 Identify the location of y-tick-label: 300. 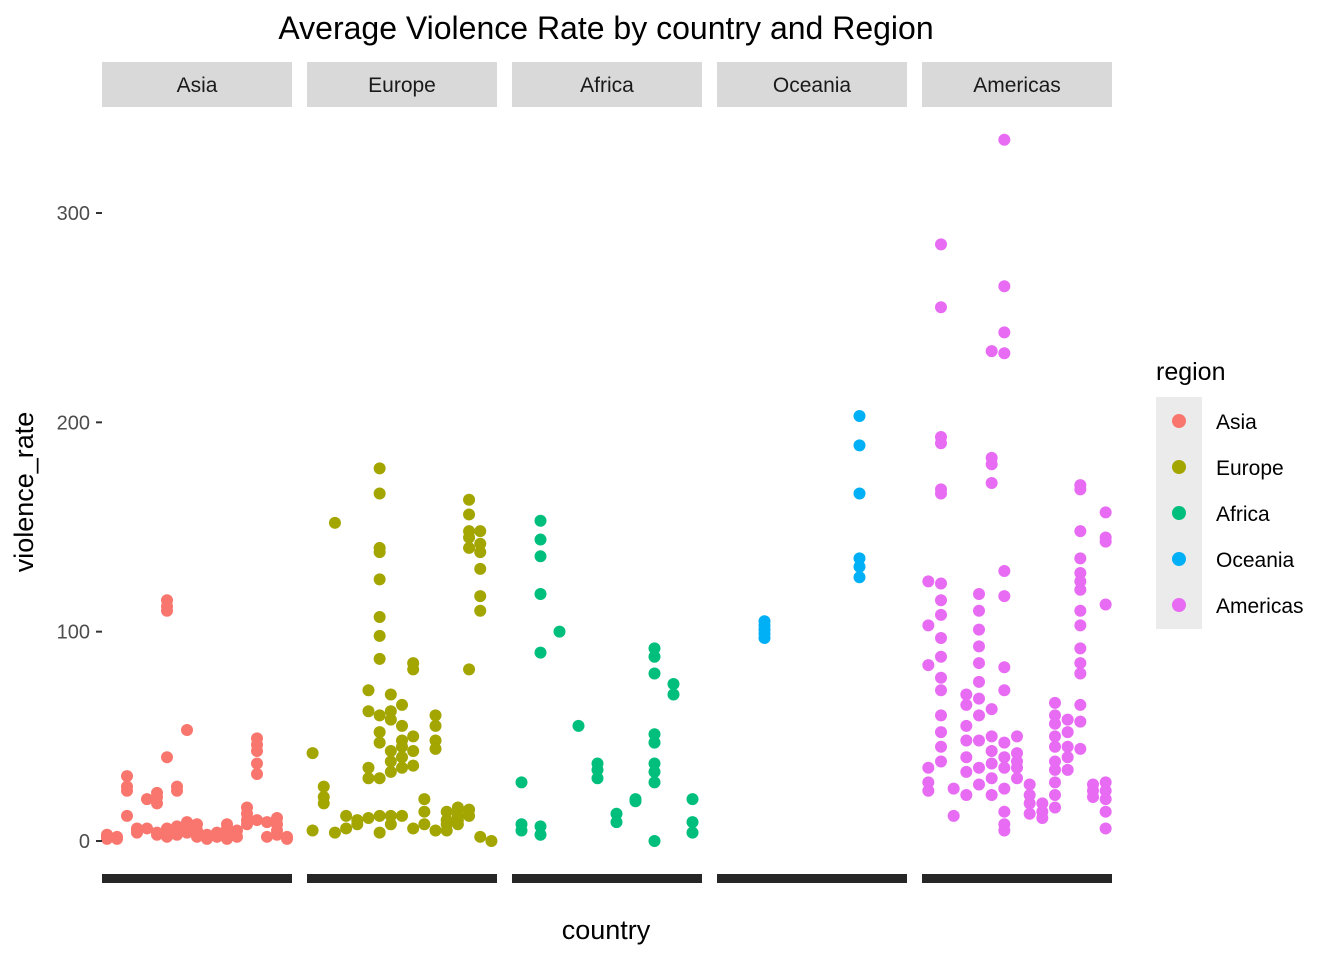
(73, 214).